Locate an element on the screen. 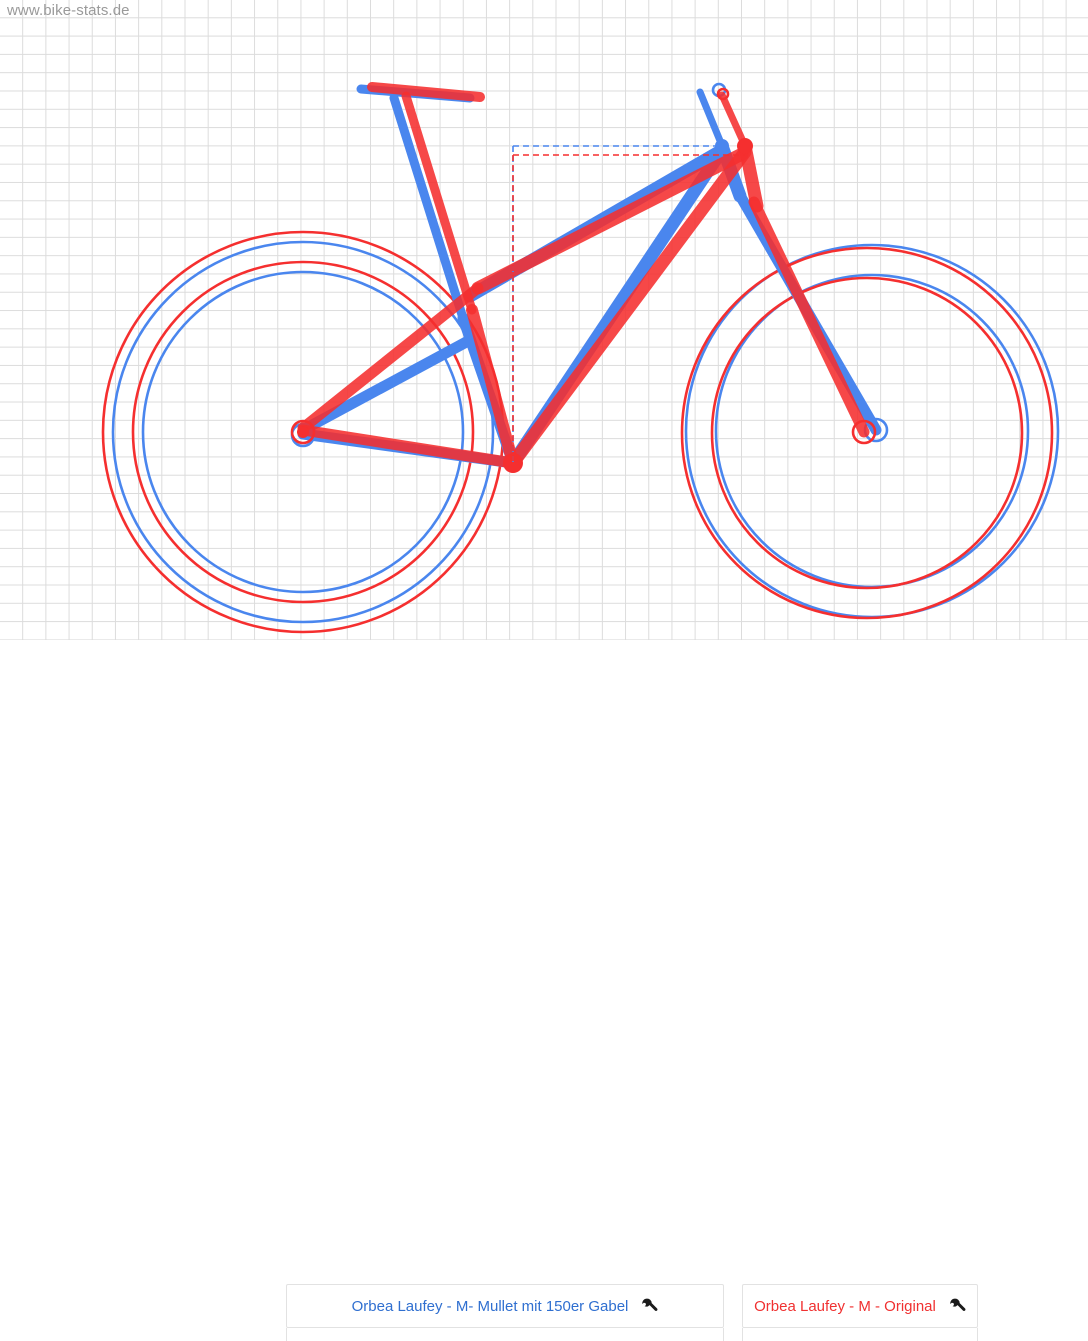 The width and height of the screenshot is (1088, 1341). front-wheel-outer-red is located at coordinates (867, 433).